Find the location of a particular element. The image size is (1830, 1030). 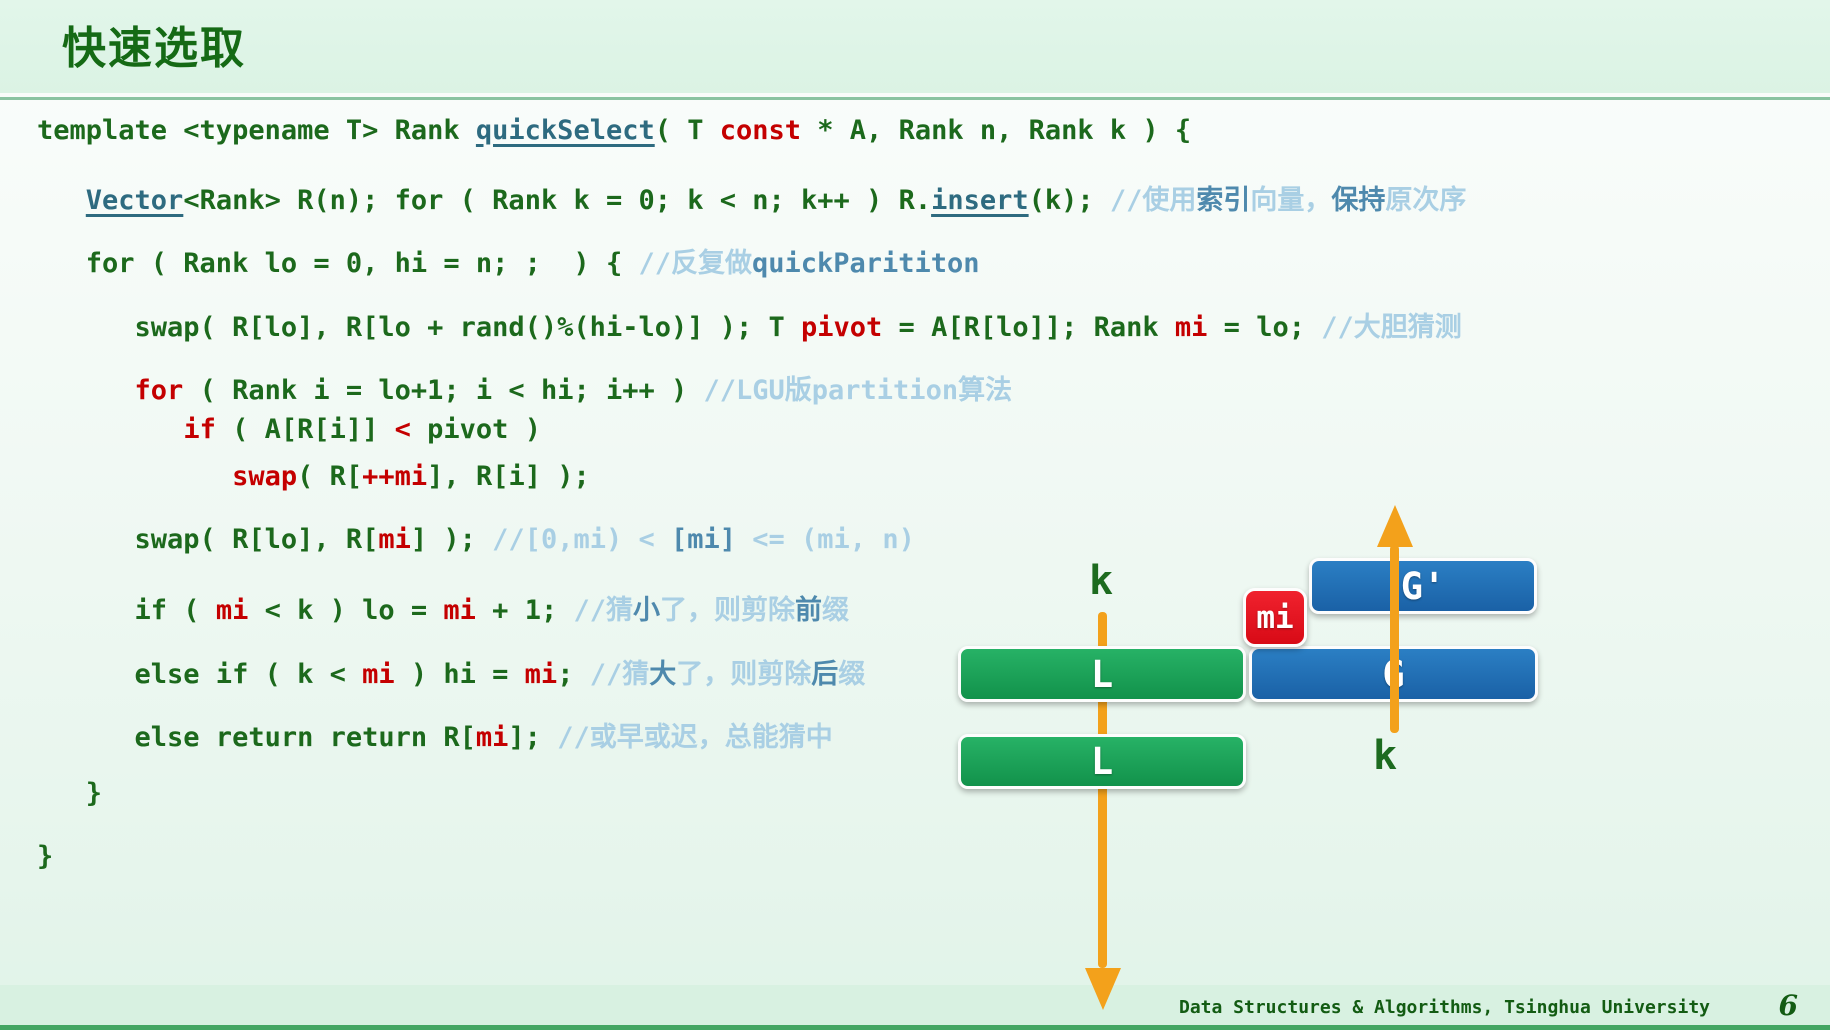

down-arrowhead-icon is located at coordinates (1103, 989).